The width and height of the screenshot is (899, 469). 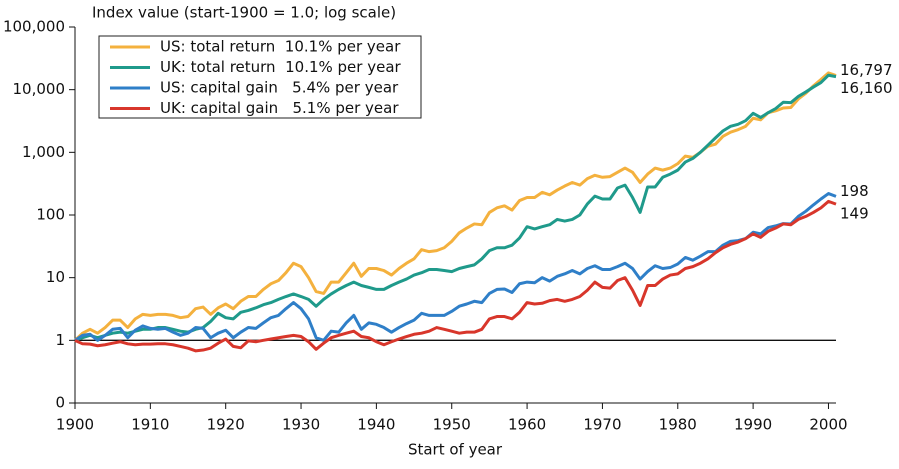 What do you see at coordinates (150, 425) in the screenshot?
I see `x-tick-label: 1910` at bounding box center [150, 425].